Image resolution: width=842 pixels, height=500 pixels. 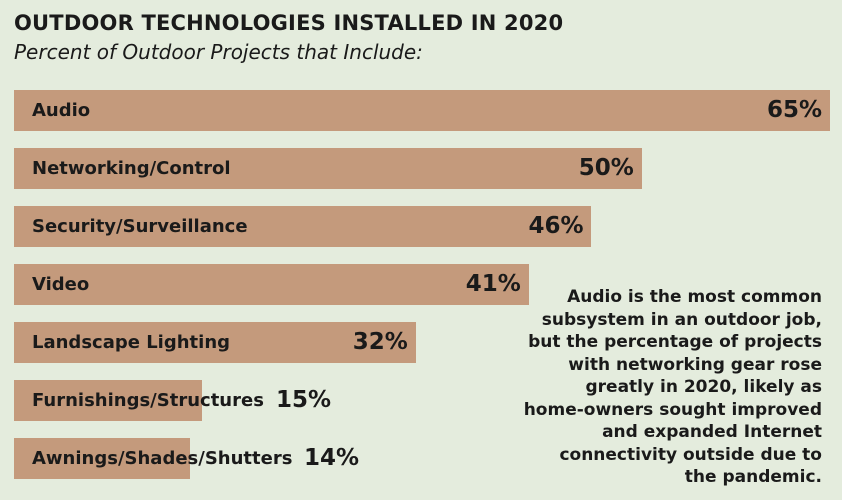 I want to click on bar-landscape-lighting, so click(x=215, y=342).